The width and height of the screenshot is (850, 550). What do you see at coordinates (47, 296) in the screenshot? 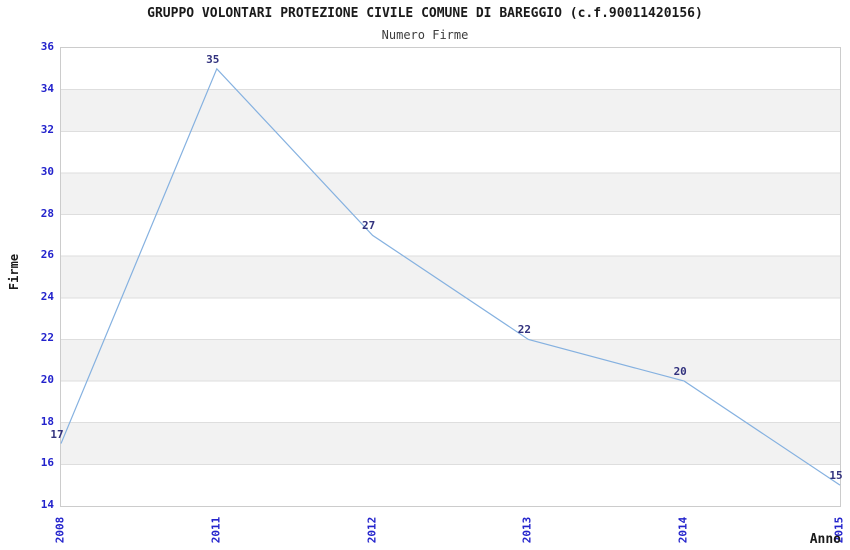
I see `y-tick-label: 24` at bounding box center [47, 296].